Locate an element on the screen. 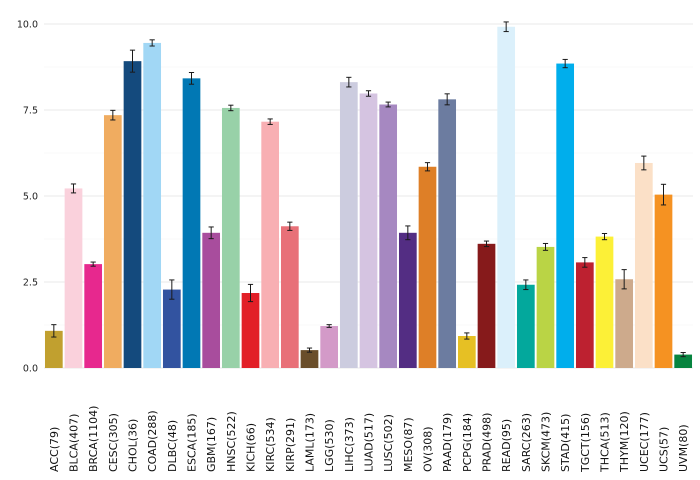 The width and height of the screenshot is (700, 480). x-tick-label: LIHC(373) is located at coordinates (349, 444).